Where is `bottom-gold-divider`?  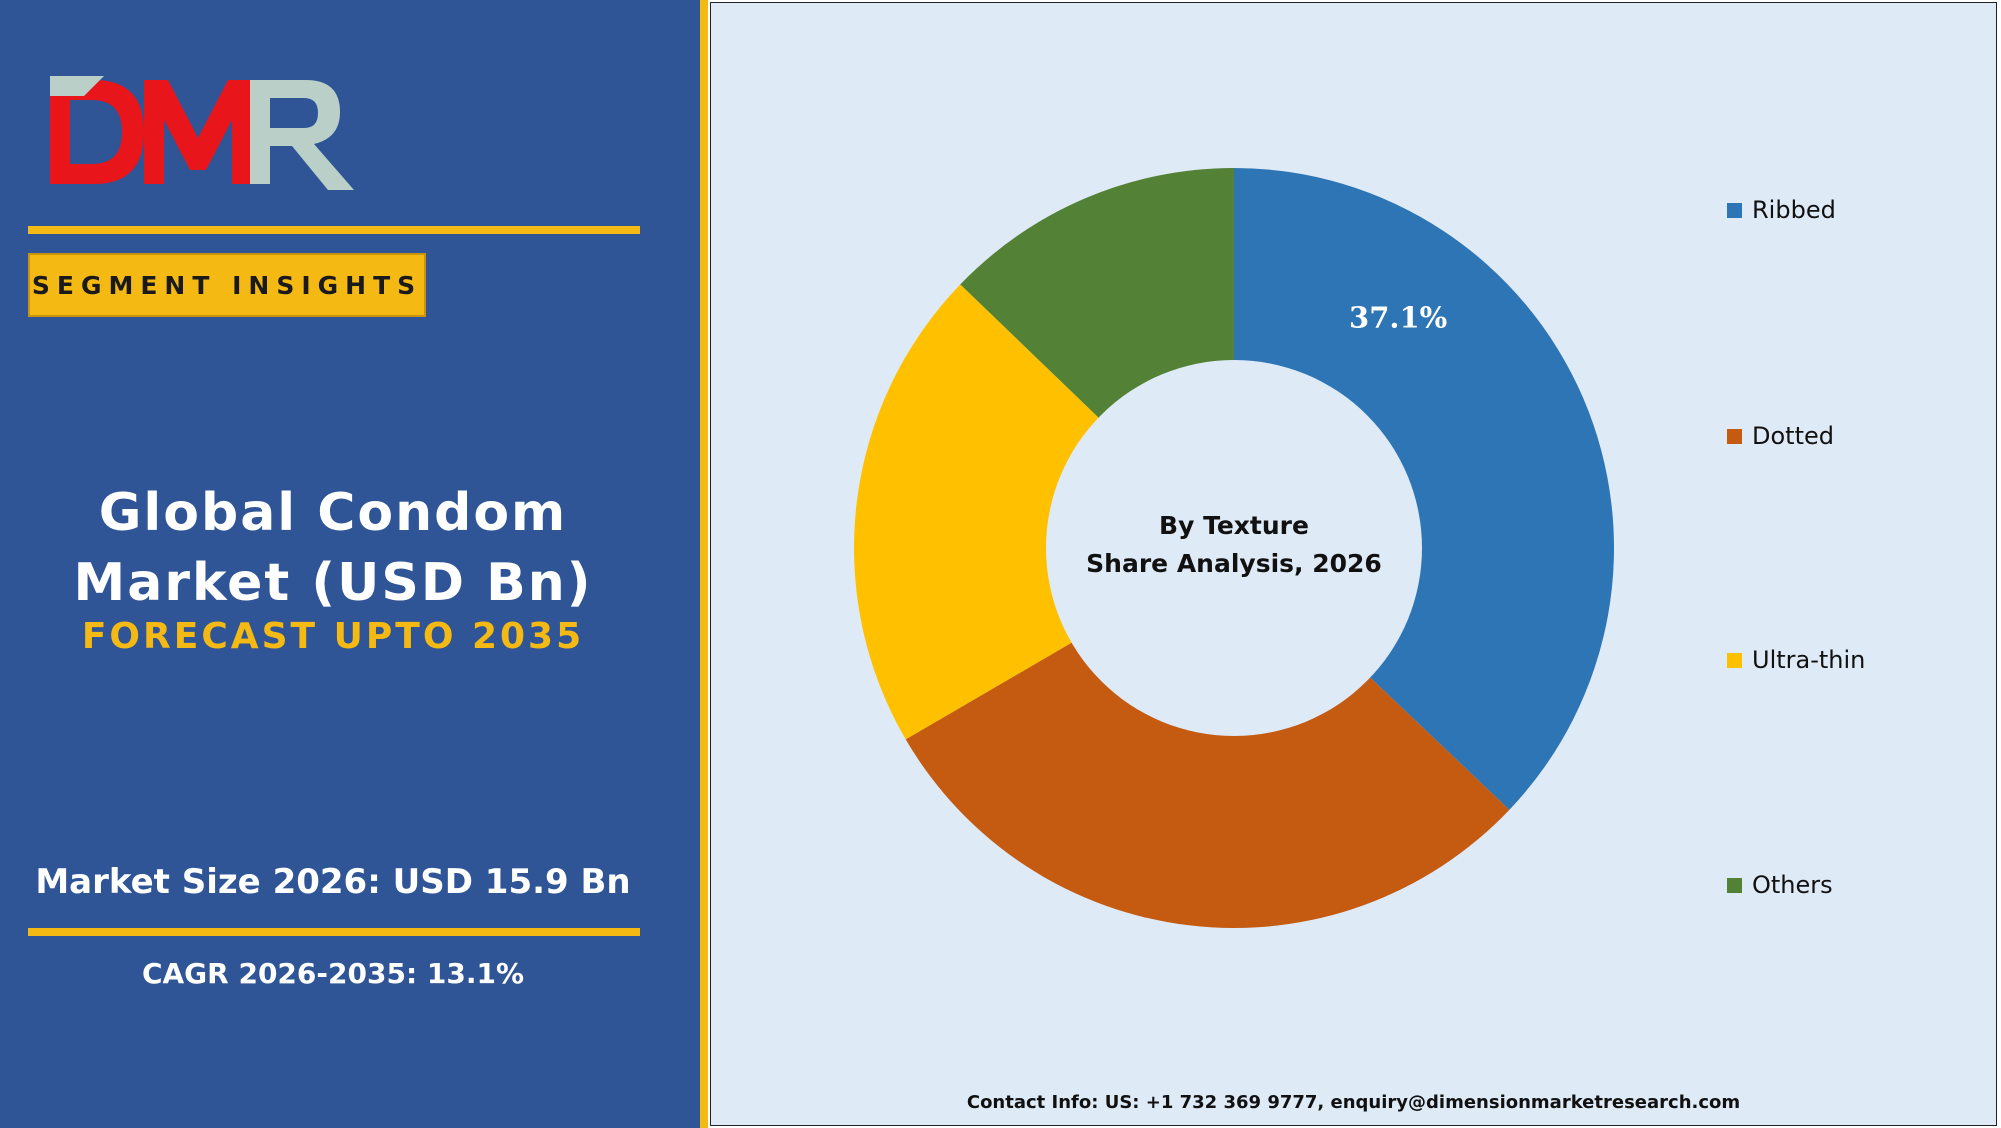 bottom-gold-divider is located at coordinates (334, 932).